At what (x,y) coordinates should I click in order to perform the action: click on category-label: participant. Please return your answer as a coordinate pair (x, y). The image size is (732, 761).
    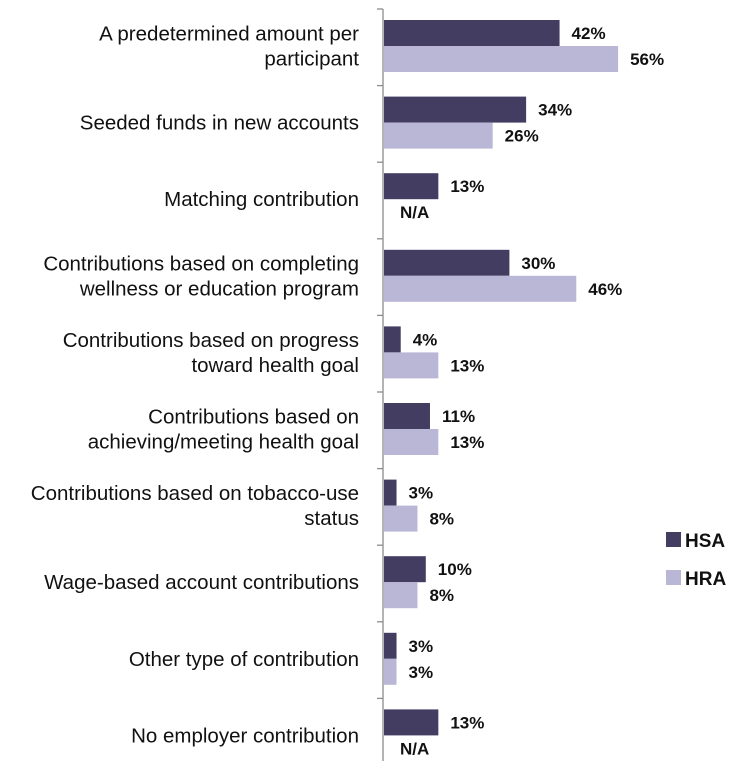
    Looking at the image, I should click on (311, 59).